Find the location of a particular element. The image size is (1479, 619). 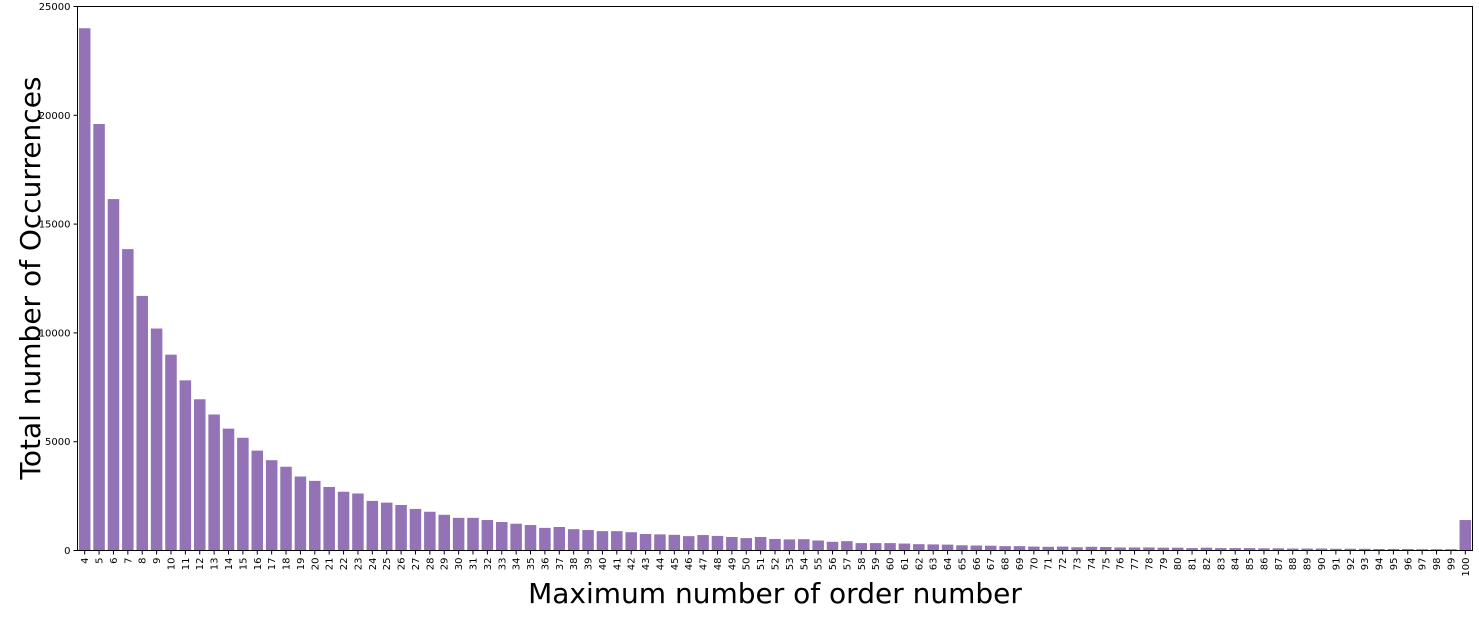

x-tick-label-15: 15 is located at coordinates (243, 564).